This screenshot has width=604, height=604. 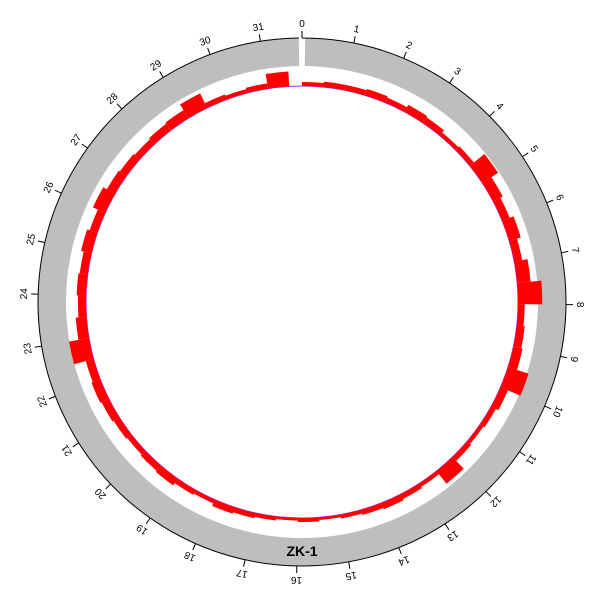 What do you see at coordinates (530, 459) in the screenshot?
I see `tick-label: 11` at bounding box center [530, 459].